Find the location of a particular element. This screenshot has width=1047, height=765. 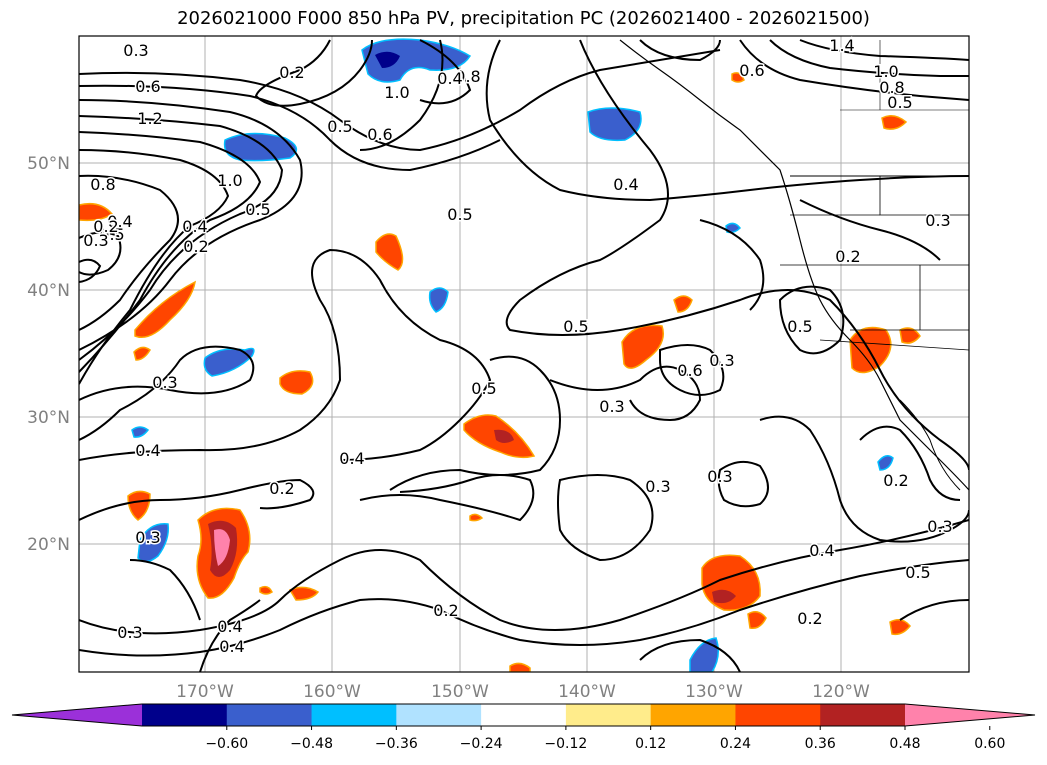

lon-label: 170°W is located at coordinates (205, 692).